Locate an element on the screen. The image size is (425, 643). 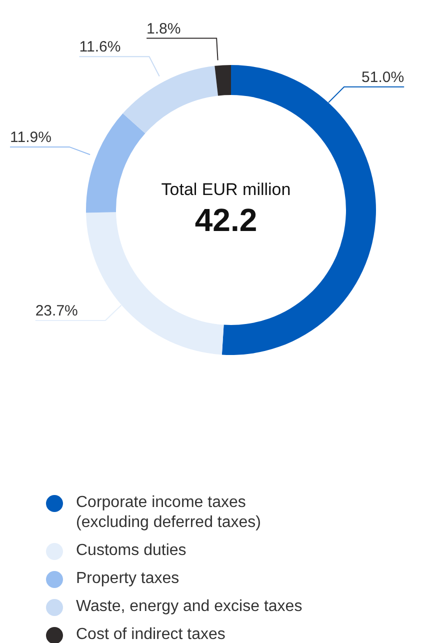
legend-label: Corporate income taxes (excluding deferred taxes) is located at coordinates (169, 513).